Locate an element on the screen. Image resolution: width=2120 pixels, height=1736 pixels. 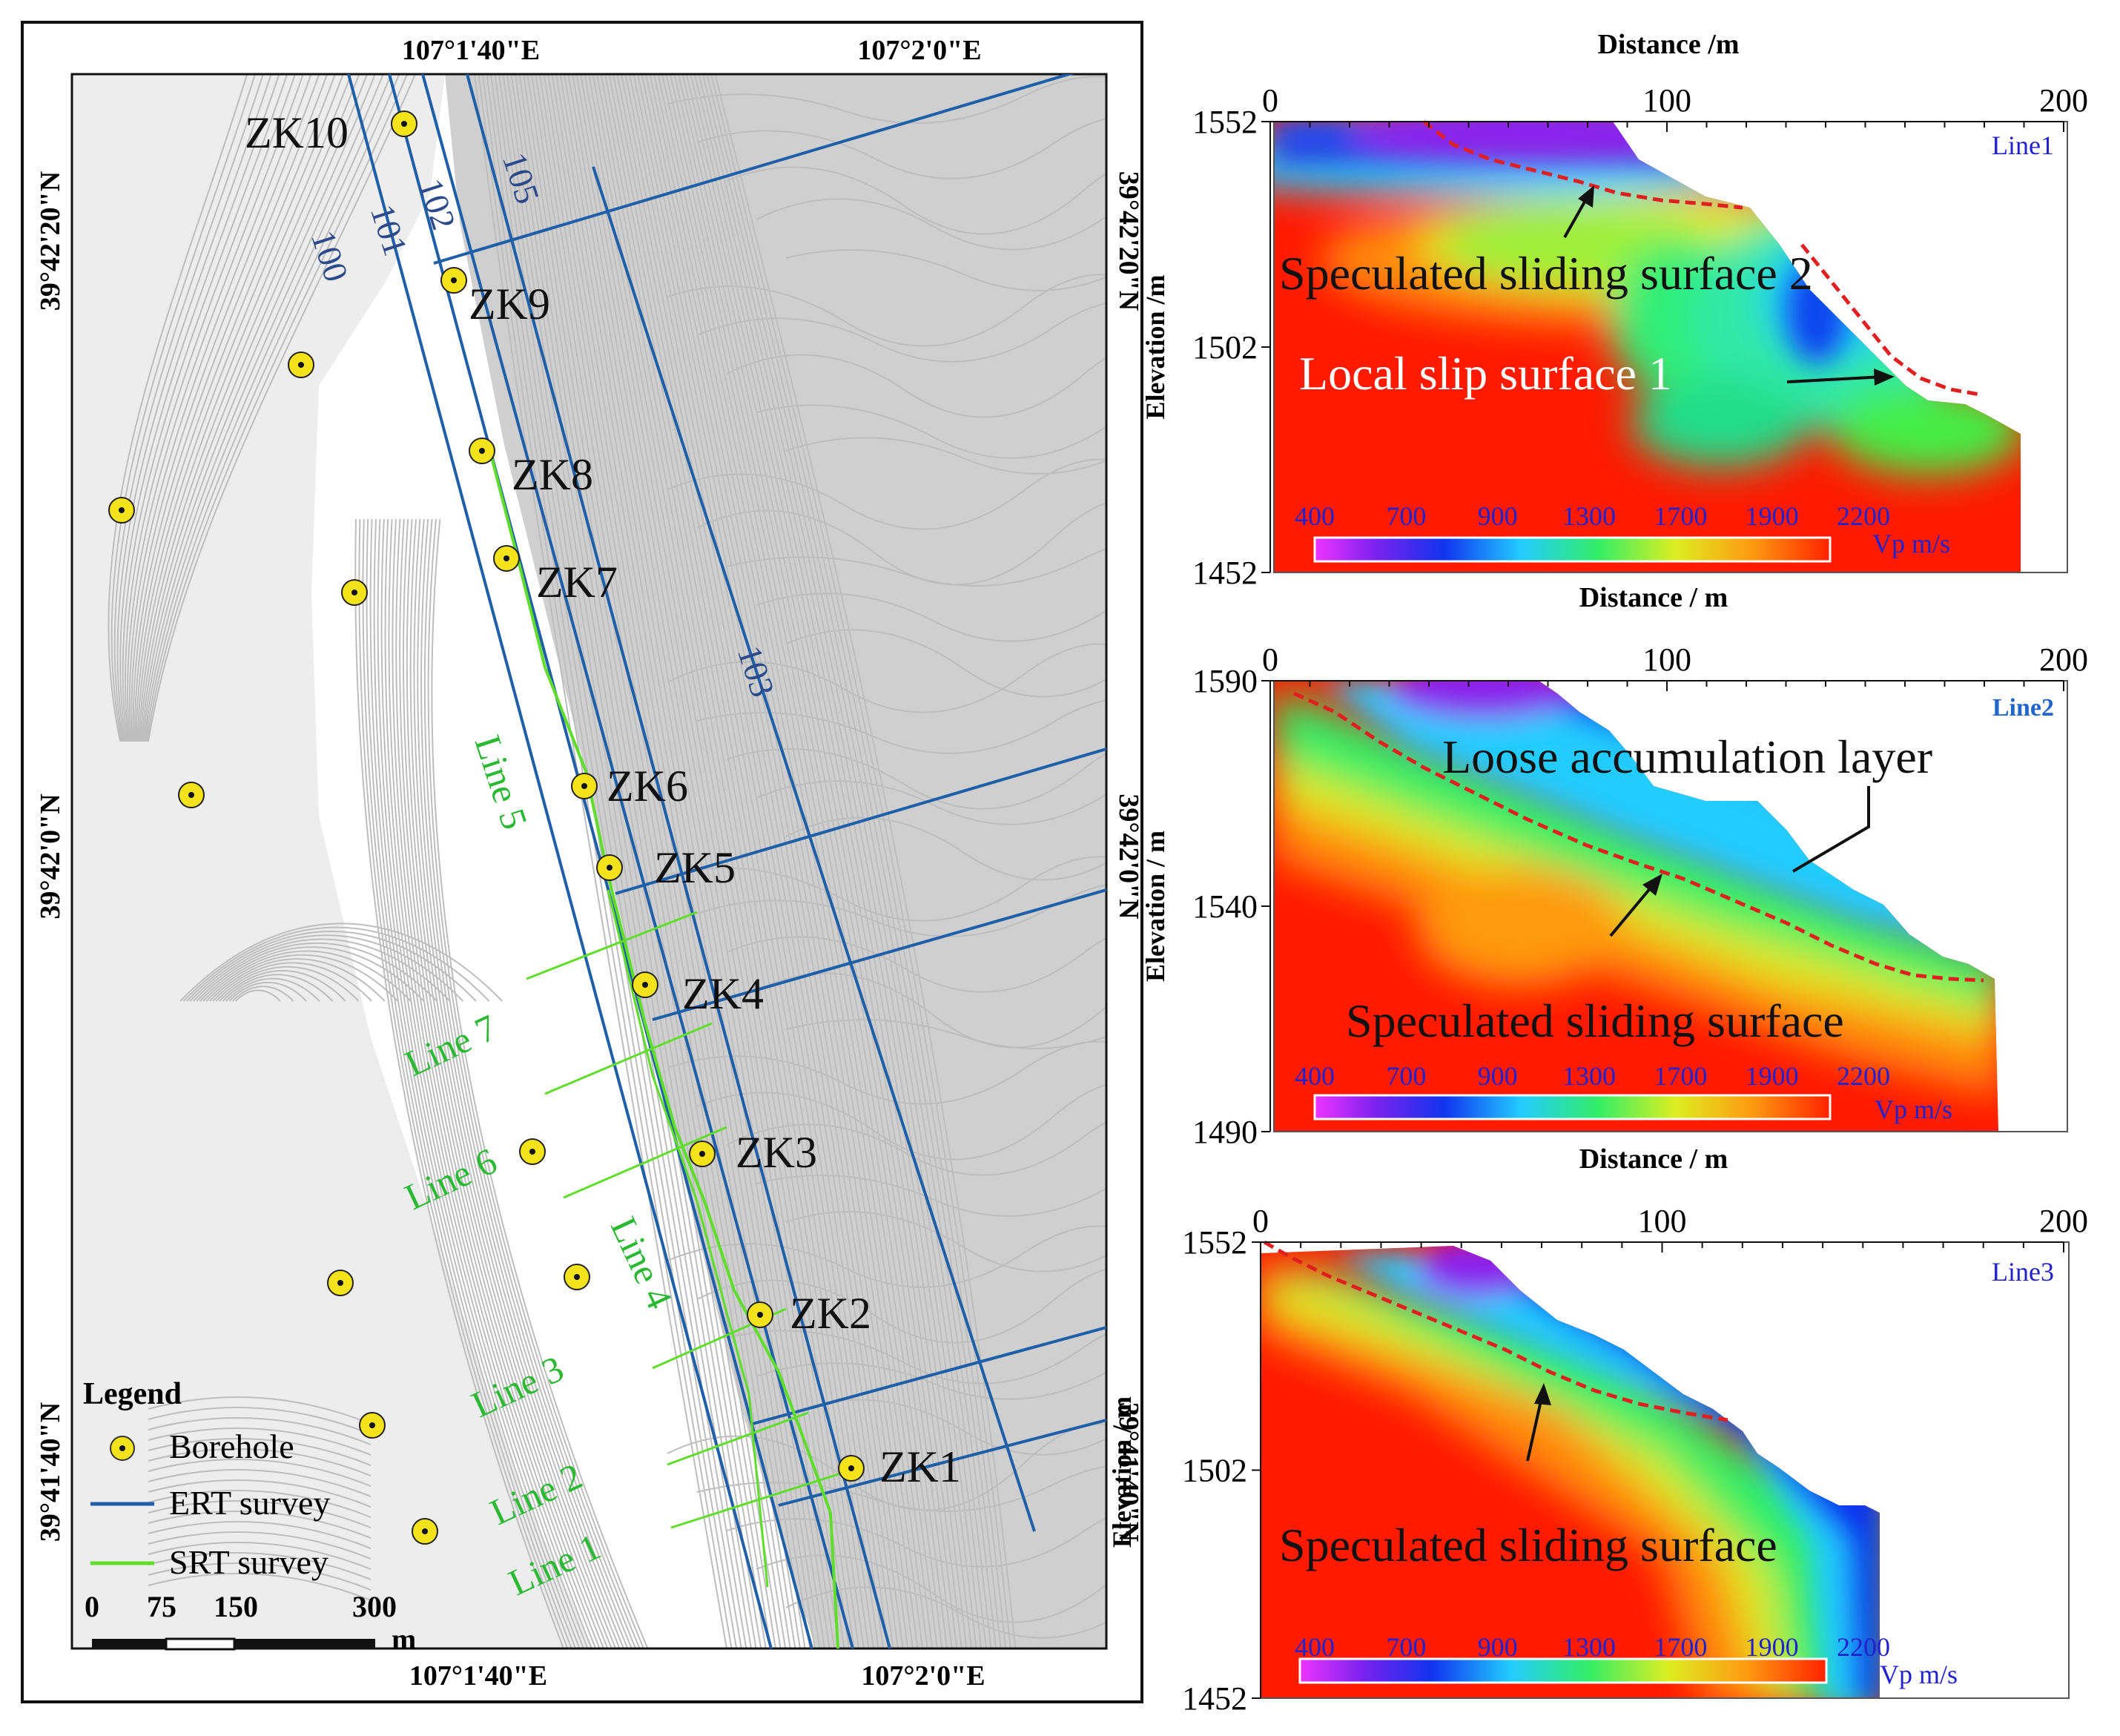
line1-annotation-2: Local slip surface 1 is located at coordinates (1485, 374).